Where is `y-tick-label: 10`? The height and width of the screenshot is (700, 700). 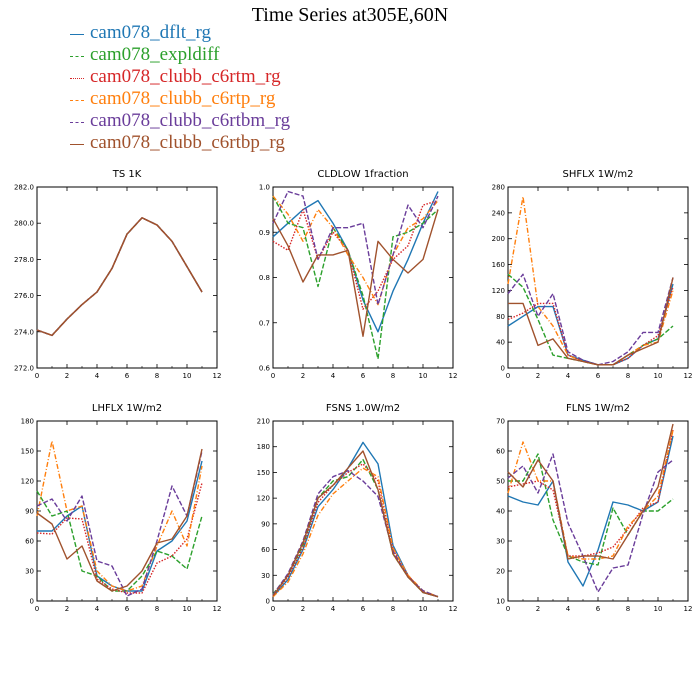 y-tick-label: 10 is located at coordinates (500, 602).